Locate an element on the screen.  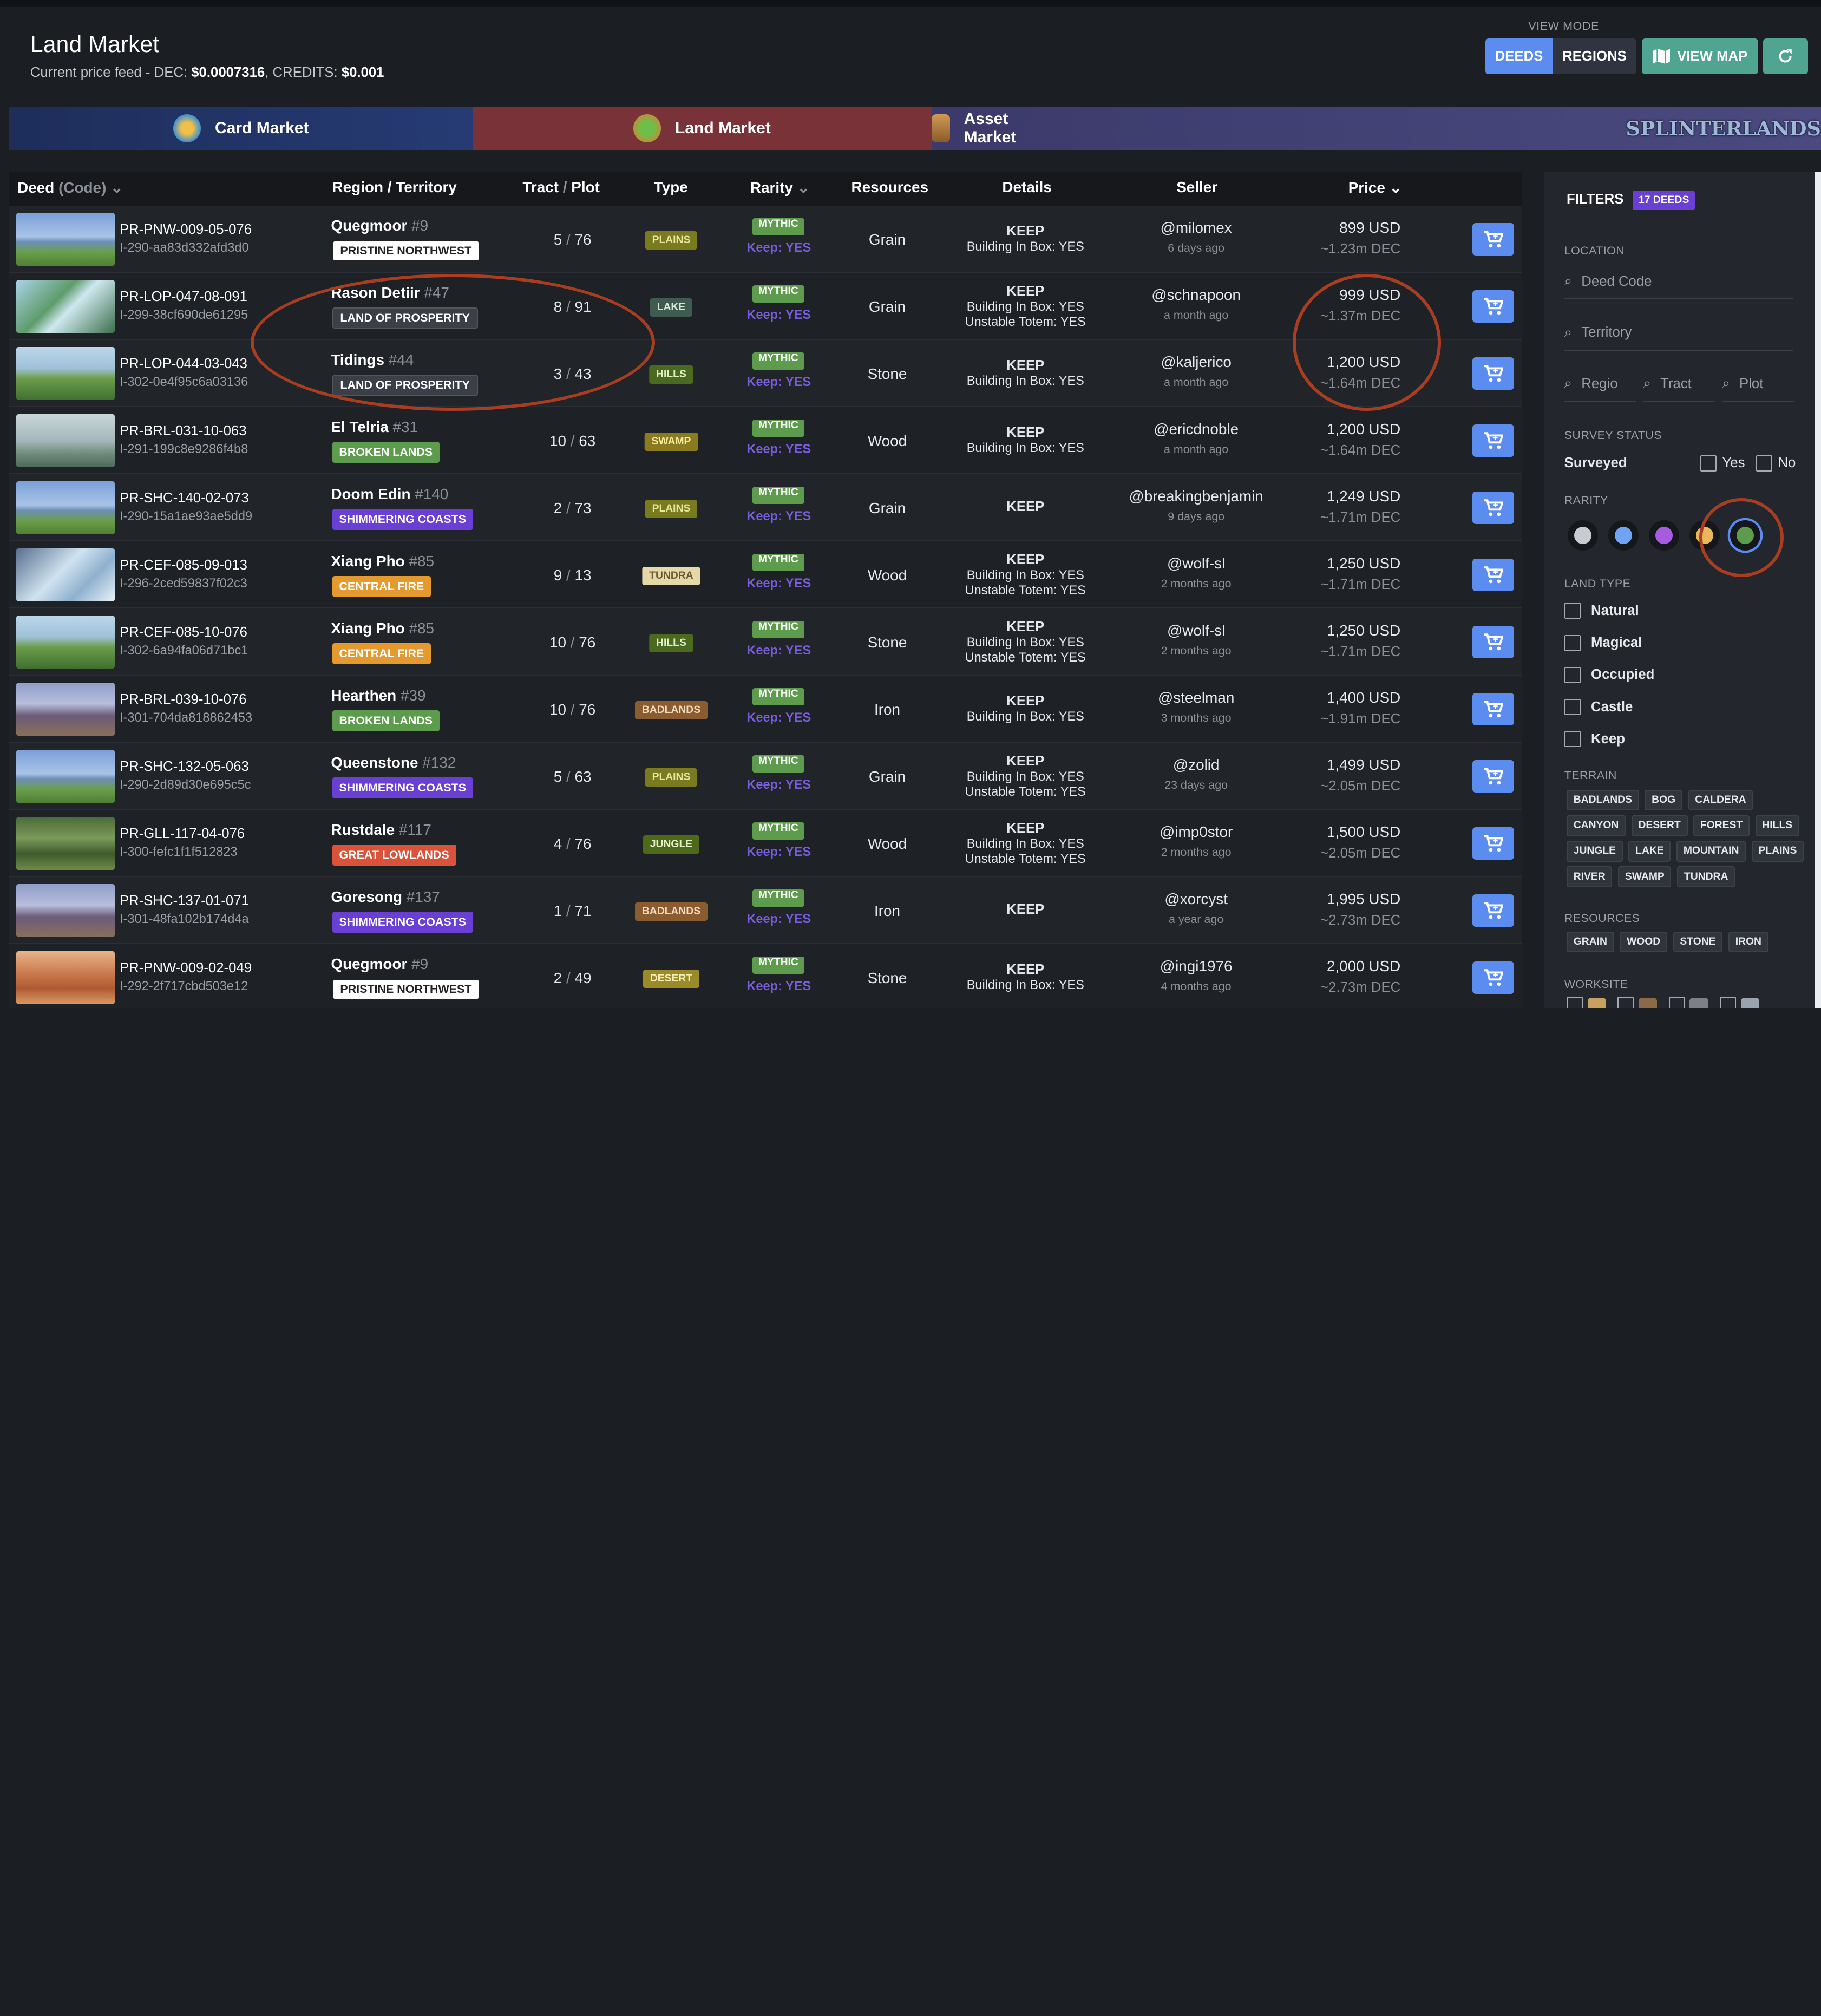
deed-code: PR-SHC-140-02-073 is located at coordinates (184, 498).